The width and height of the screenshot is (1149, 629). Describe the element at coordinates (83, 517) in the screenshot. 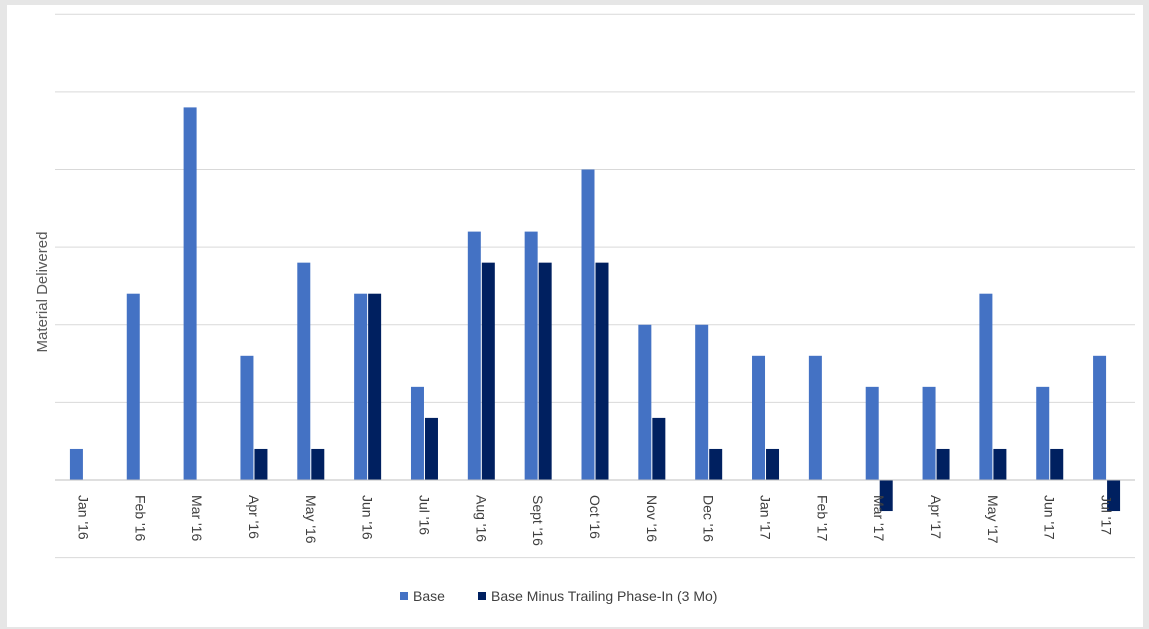

I see `x-tick-label: Jan '16` at that location.